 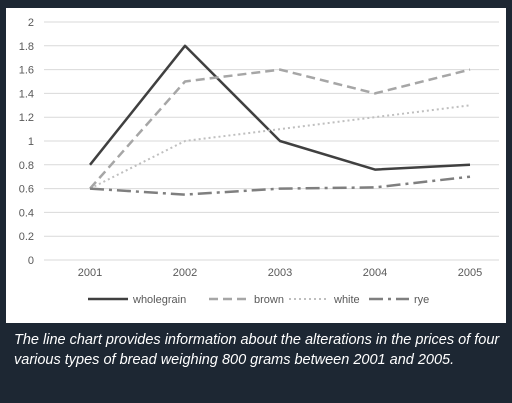 What do you see at coordinates (375, 273) in the screenshot?
I see `x-tick-label: 2004` at bounding box center [375, 273].